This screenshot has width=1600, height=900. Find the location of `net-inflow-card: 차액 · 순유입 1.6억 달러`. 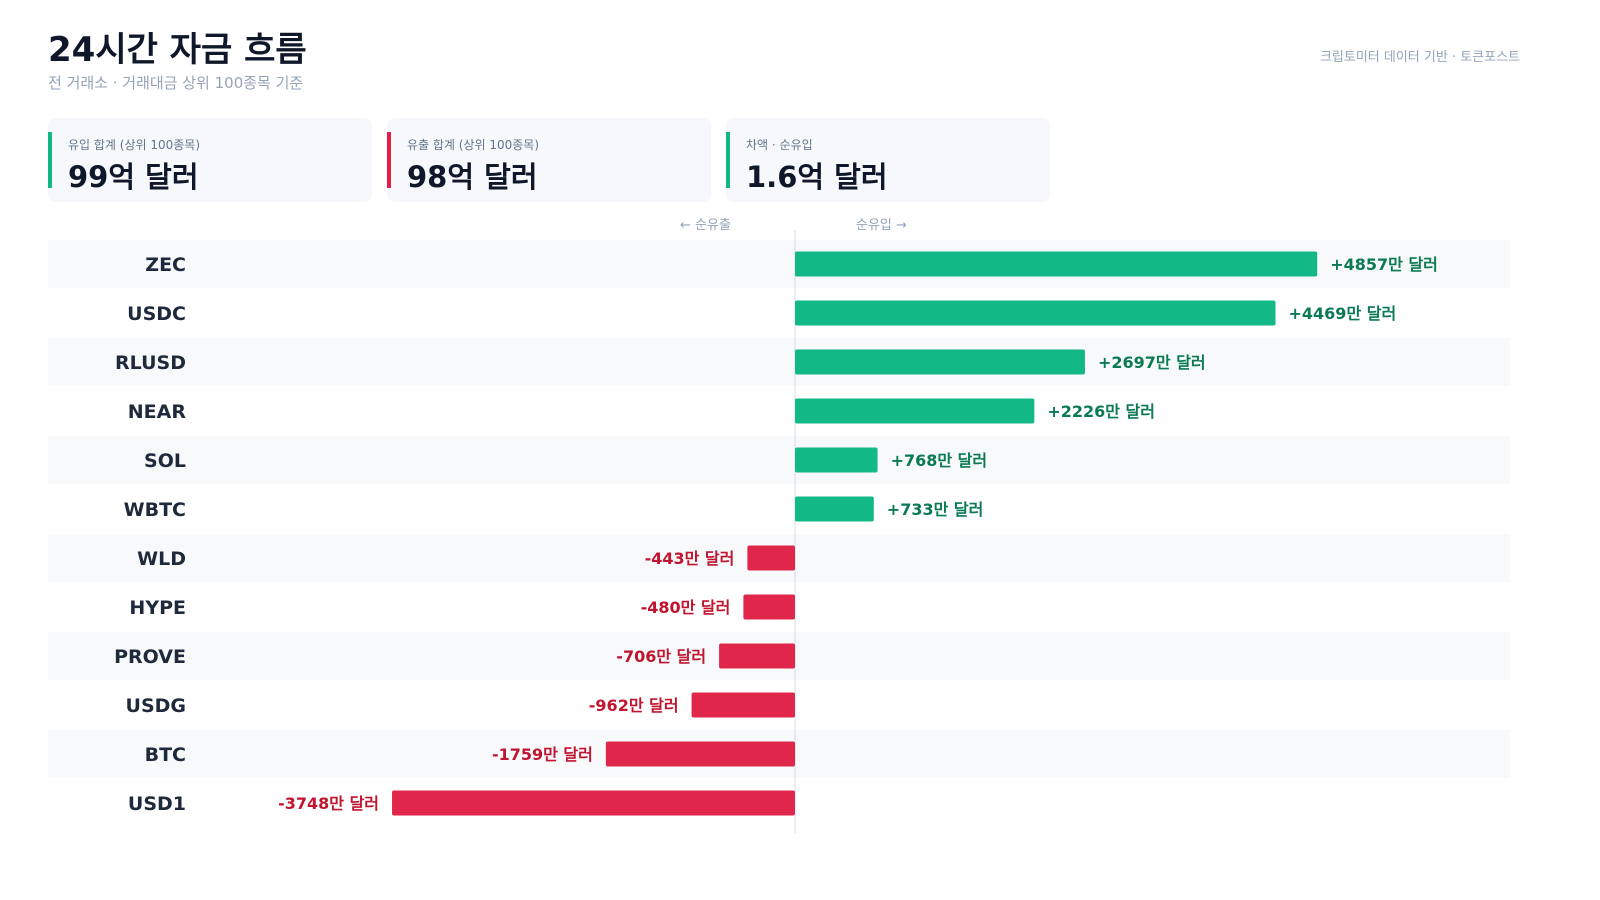

net-inflow-card: 차액 · 순유입 1.6억 달러 is located at coordinates (888, 160).